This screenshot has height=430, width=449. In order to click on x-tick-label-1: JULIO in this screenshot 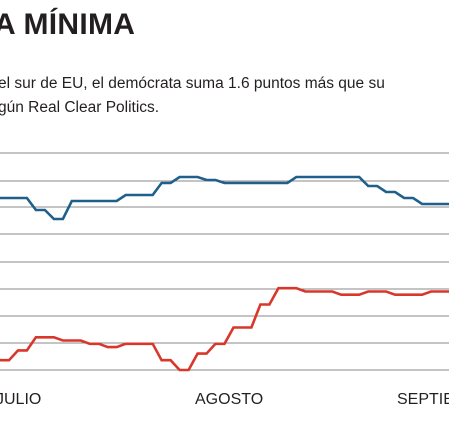, I will do `click(20, 399)`.